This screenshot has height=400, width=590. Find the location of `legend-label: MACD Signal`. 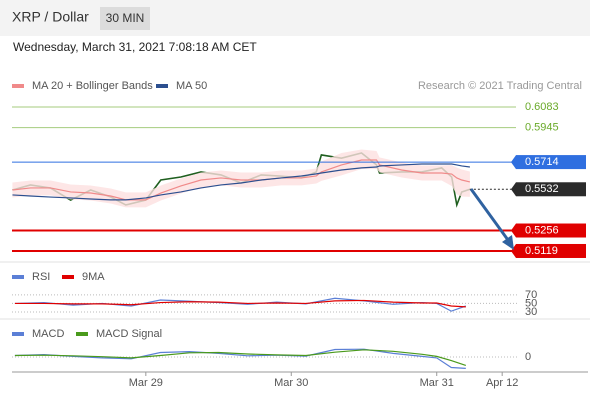

legend-label: MACD Signal is located at coordinates (129, 334).